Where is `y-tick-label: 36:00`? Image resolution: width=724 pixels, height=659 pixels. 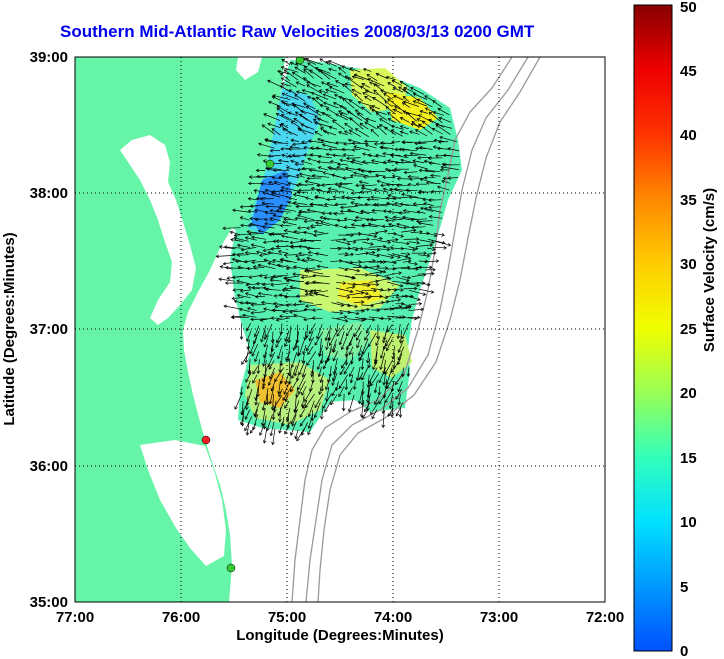 y-tick-label: 36:00 is located at coordinates (49, 466).